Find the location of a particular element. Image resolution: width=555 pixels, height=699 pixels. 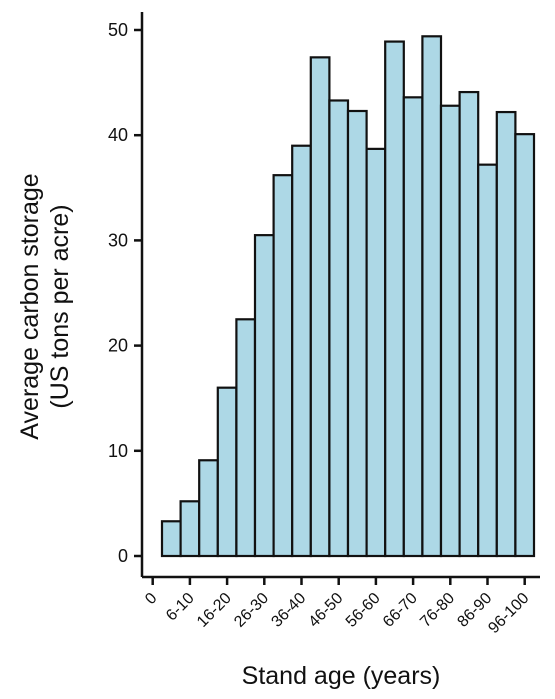

y-axis-title-line-2: (US tons per acre) is located at coordinates (60, 306).